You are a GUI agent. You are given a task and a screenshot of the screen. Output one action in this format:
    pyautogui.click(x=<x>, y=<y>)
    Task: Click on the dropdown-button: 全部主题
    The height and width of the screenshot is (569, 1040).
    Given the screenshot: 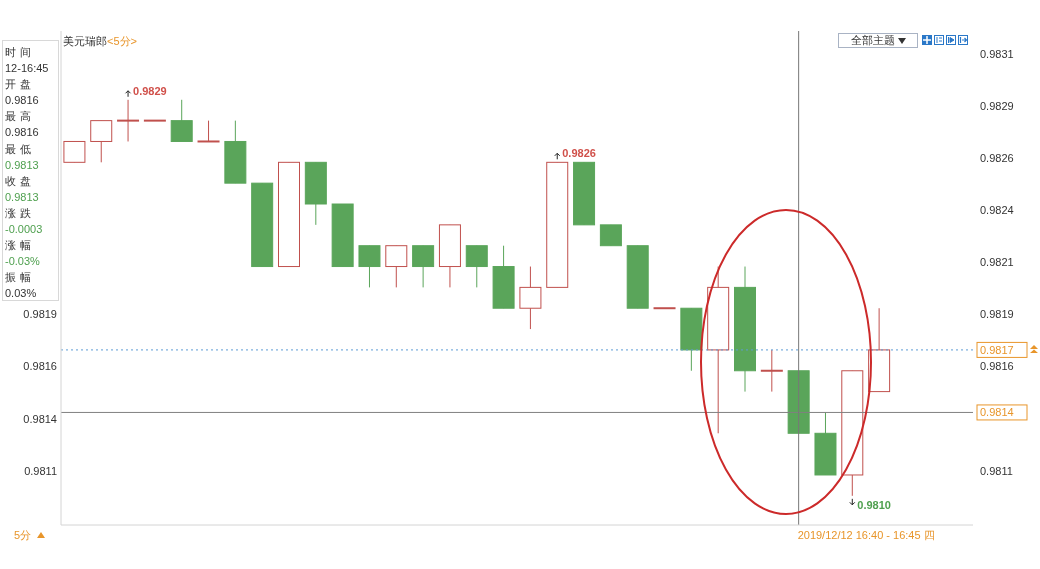 What is the action you would take?
    pyautogui.click(x=878, y=40)
    